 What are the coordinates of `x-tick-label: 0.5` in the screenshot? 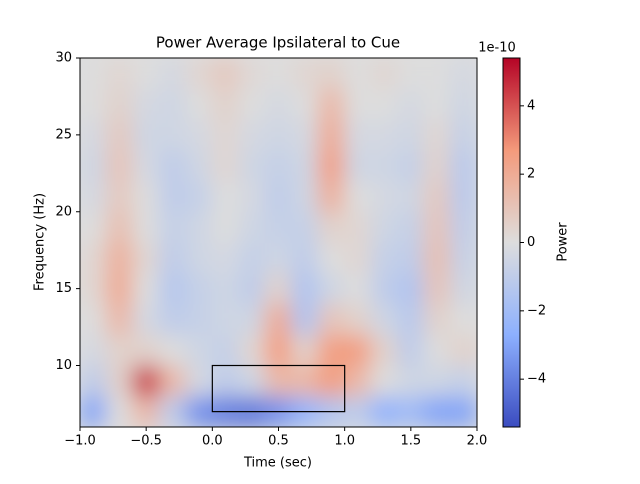 It's located at (278, 441).